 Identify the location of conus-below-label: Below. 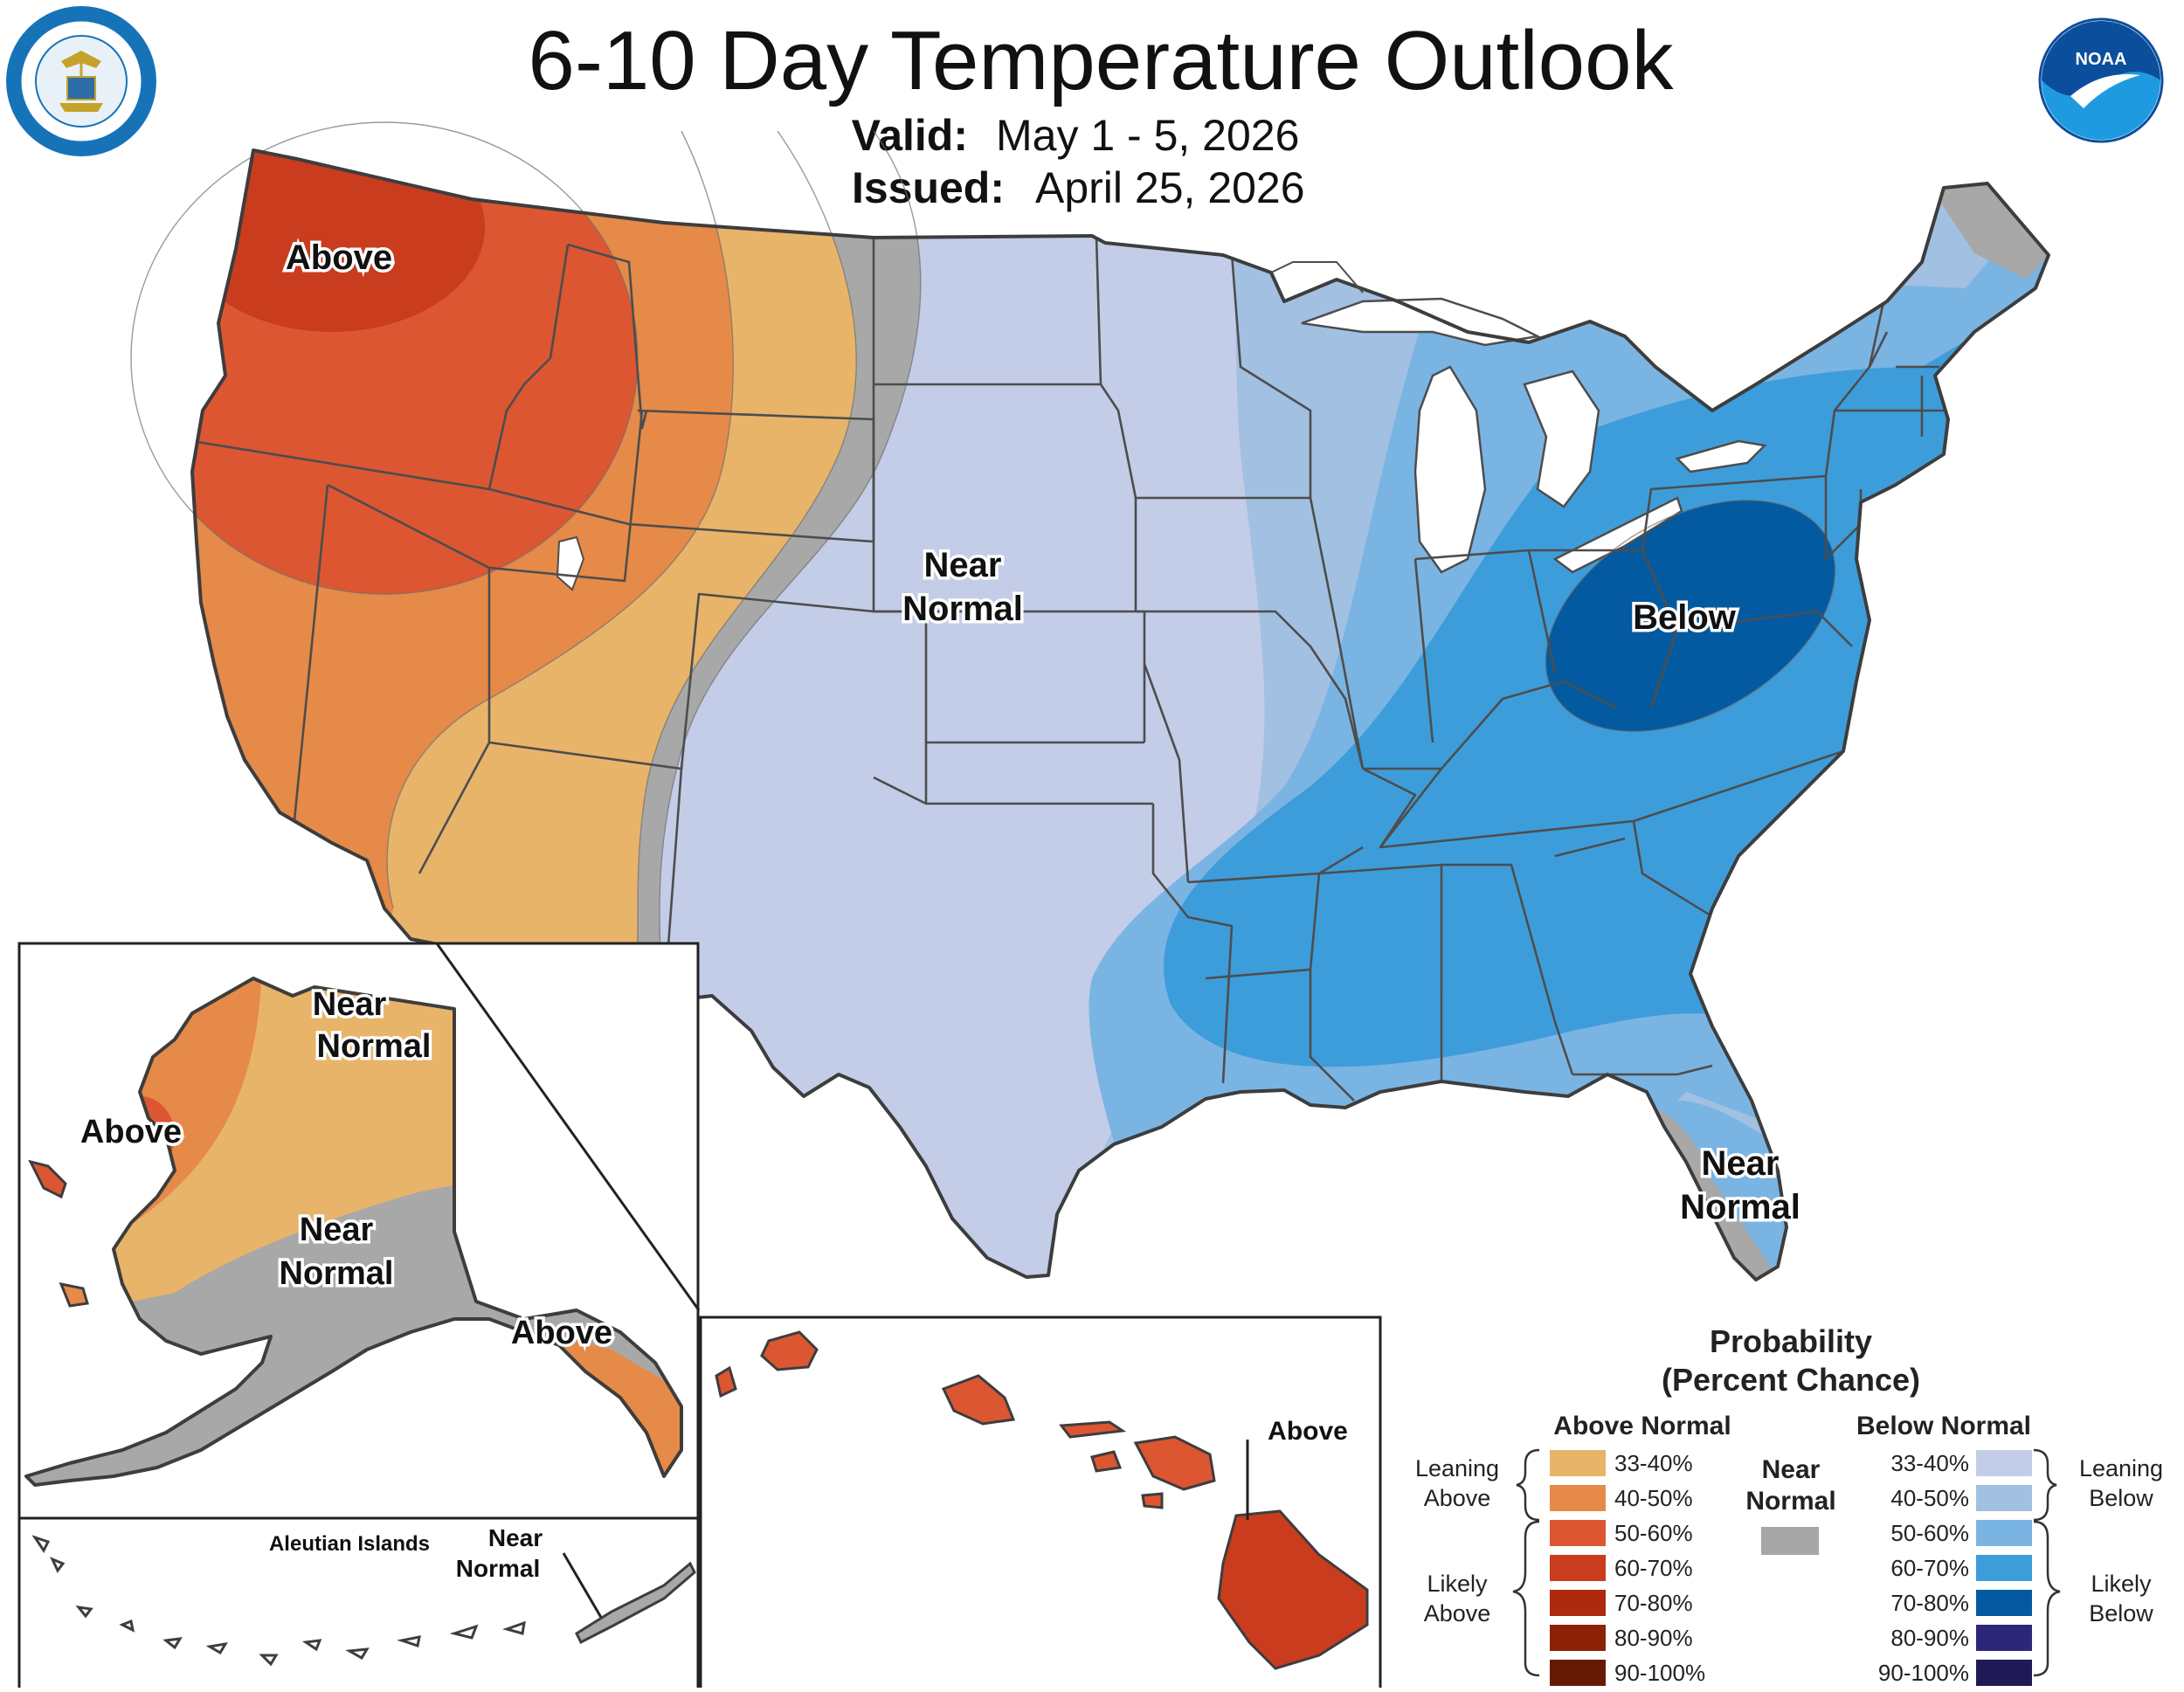
(1685, 618).